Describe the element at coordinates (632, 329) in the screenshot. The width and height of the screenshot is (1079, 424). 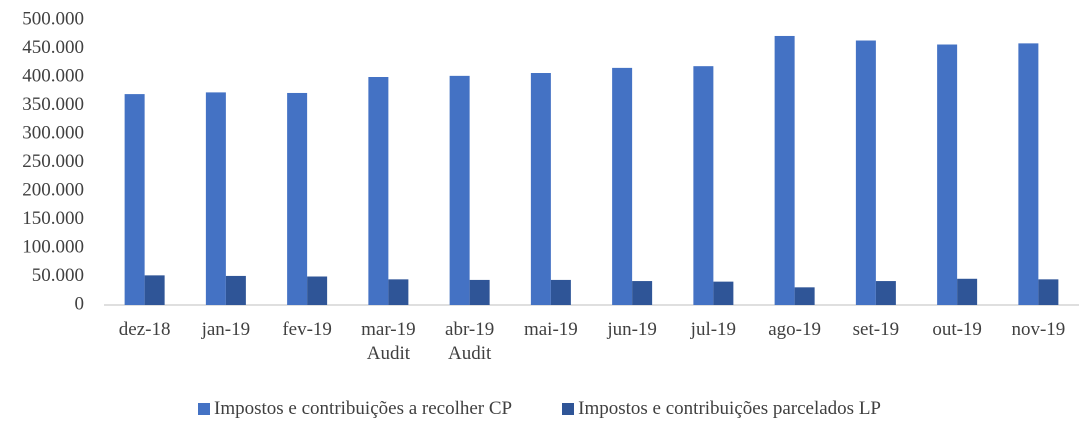
I see `x-tick-label: jun-19` at that location.